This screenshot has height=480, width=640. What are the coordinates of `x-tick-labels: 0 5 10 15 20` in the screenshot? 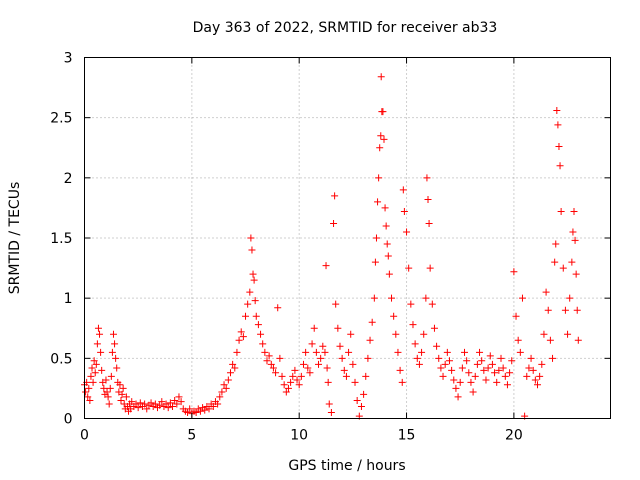 It's located at (301, 436).